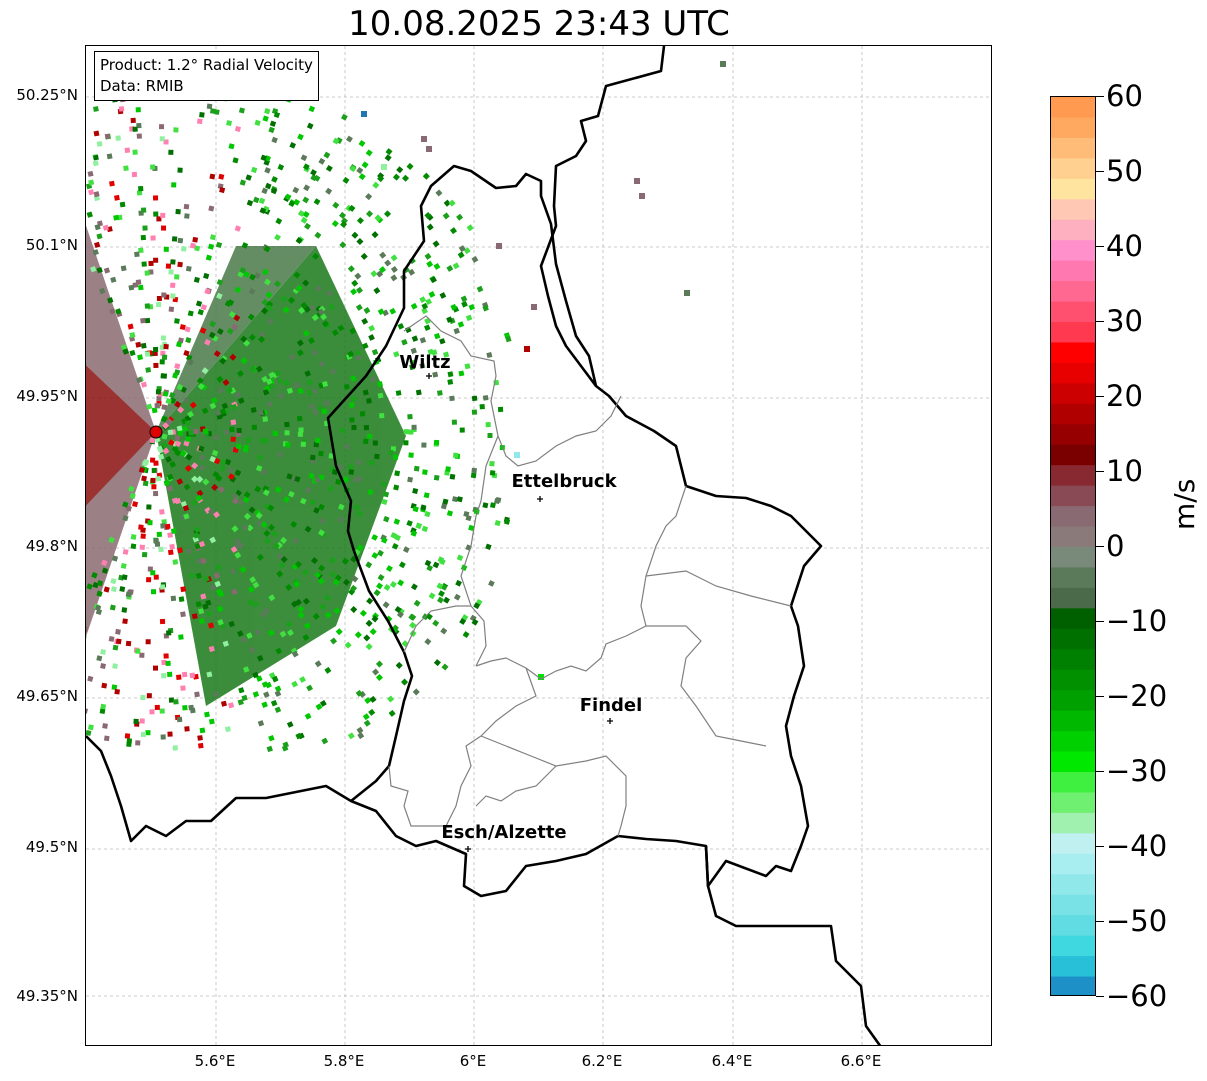 The width and height of the screenshot is (1207, 1081). Describe the element at coordinates (51, 847) in the screenshot. I see `lat-tick-label: 49.5°N` at that location.